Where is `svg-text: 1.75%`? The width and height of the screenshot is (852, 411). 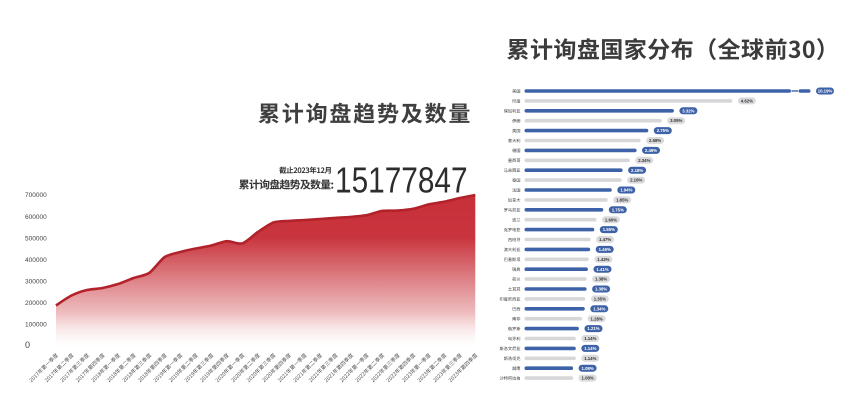
svg-text: 1.75% is located at coordinates (618, 209).